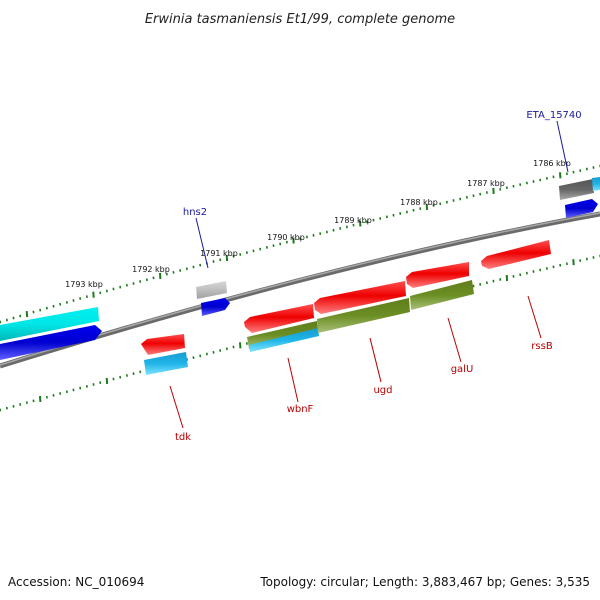 The image size is (600, 600). What do you see at coordinates (553, 115) in the screenshot?
I see `gene-label-eta-15740: ETA_15740` at bounding box center [553, 115].